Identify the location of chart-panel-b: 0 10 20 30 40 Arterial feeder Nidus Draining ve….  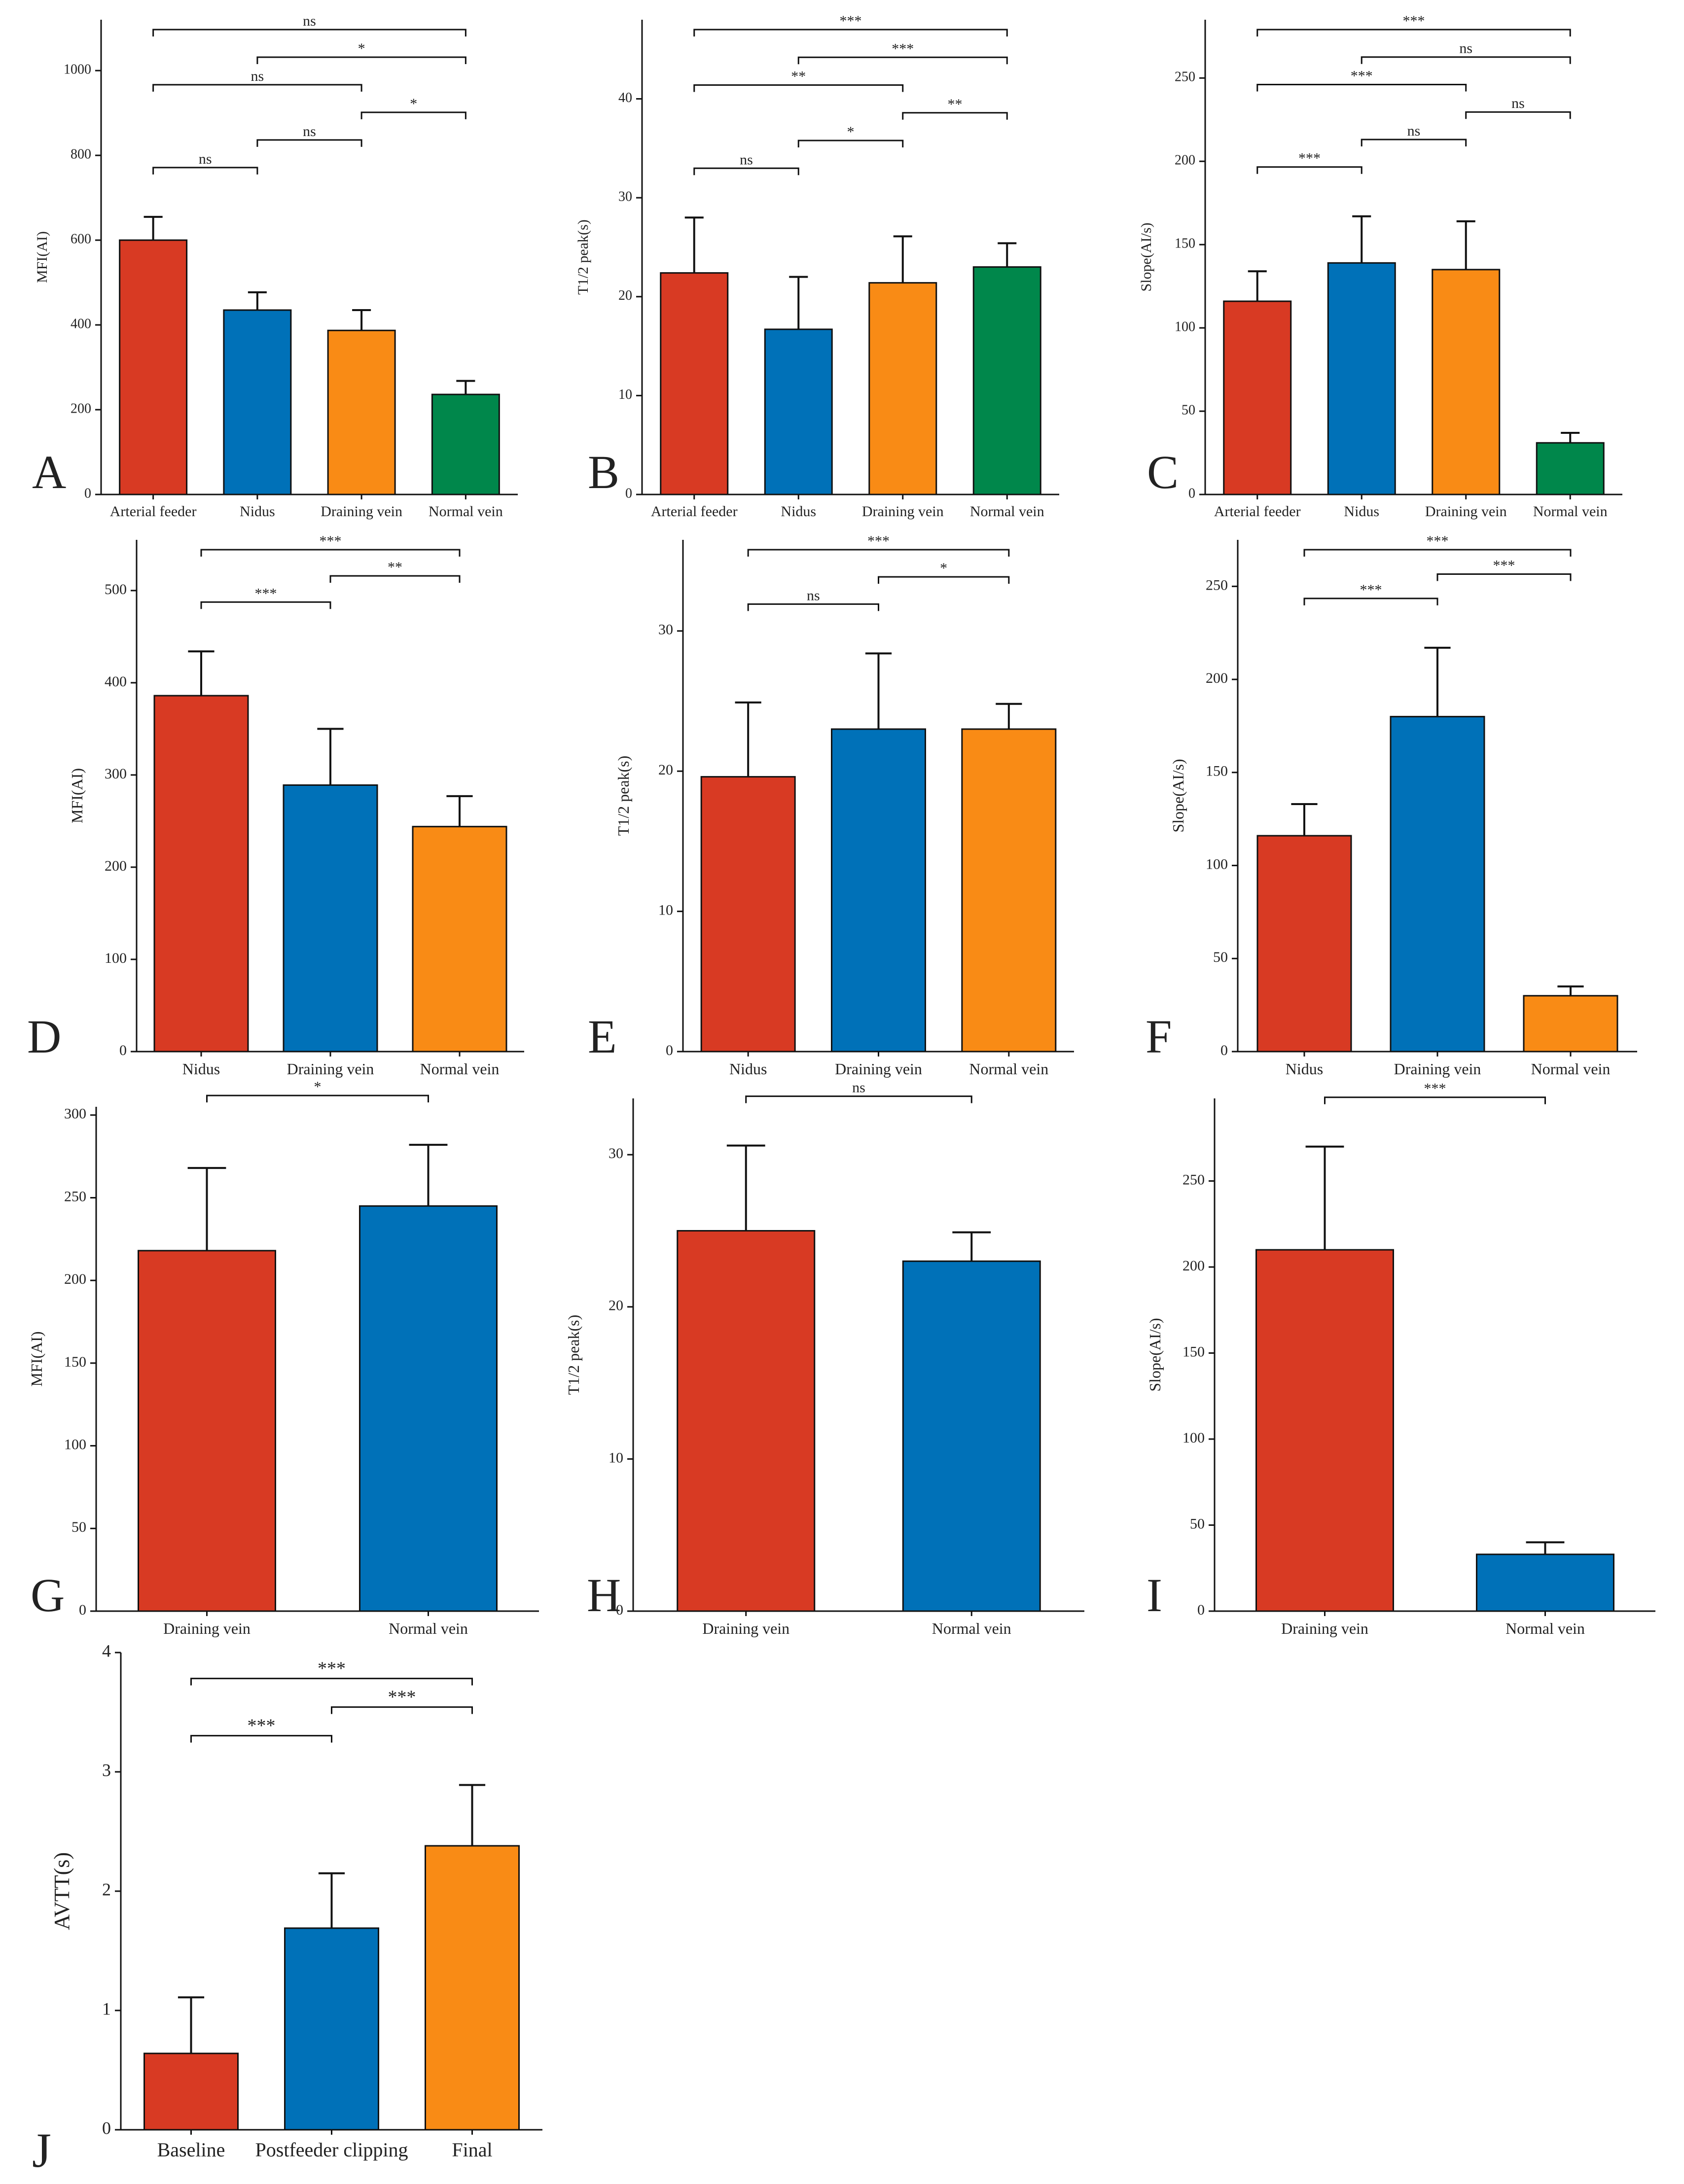
(817, 266).